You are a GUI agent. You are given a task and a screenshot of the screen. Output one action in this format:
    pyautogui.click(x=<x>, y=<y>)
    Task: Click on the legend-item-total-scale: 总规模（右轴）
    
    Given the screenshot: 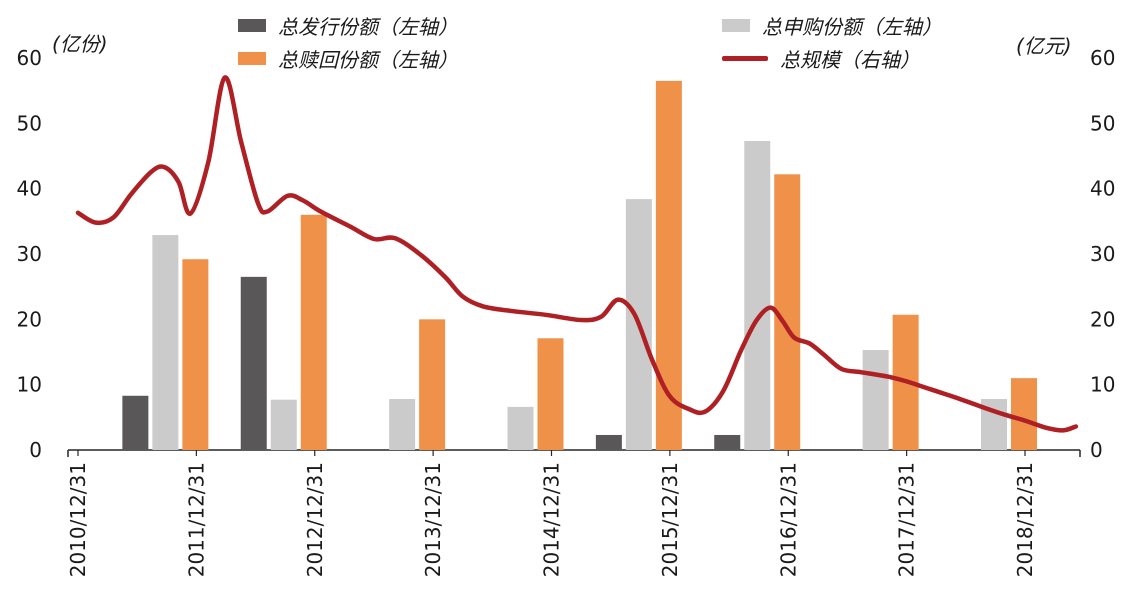 What is the action you would take?
    pyautogui.click(x=832, y=58)
    